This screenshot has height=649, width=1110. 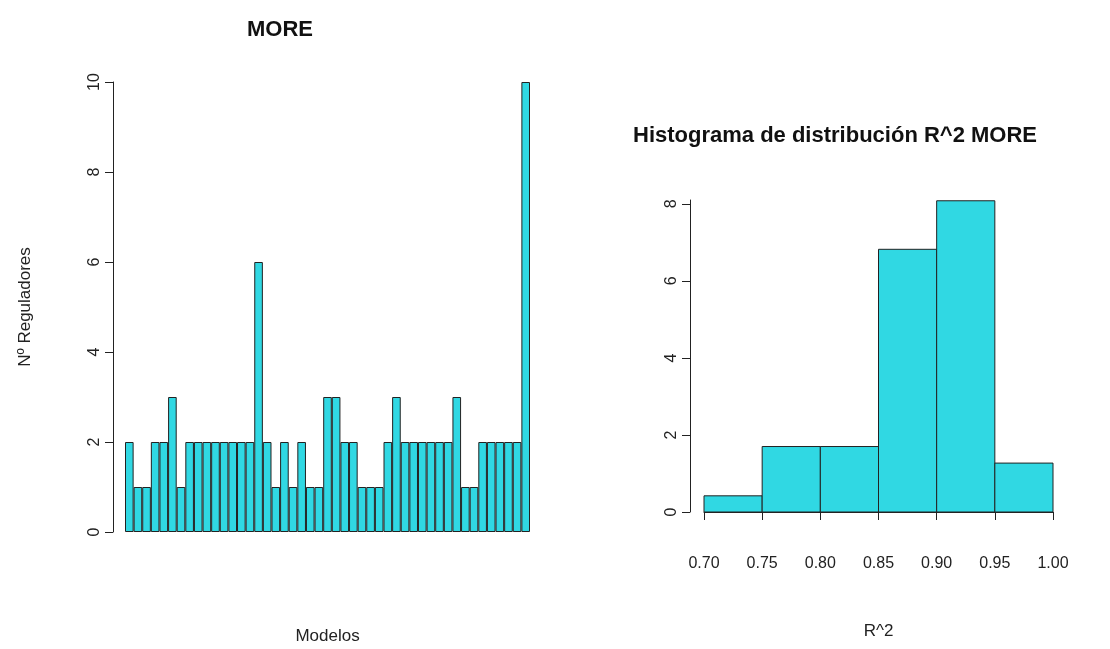 What do you see at coordinates (878, 562) in the screenshot?
I see `x-tick-label: 0.85` at bounding box center [878, 562].